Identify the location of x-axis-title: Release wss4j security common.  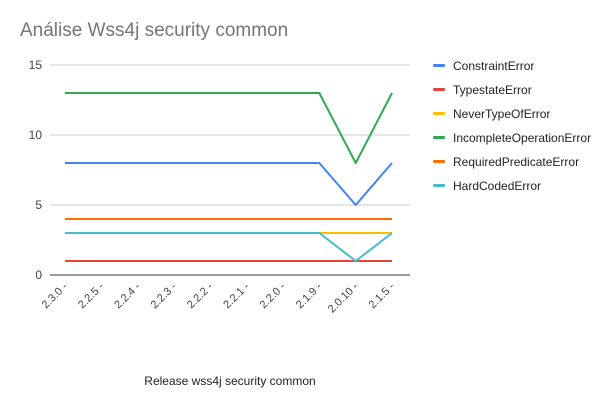
(230, 381).